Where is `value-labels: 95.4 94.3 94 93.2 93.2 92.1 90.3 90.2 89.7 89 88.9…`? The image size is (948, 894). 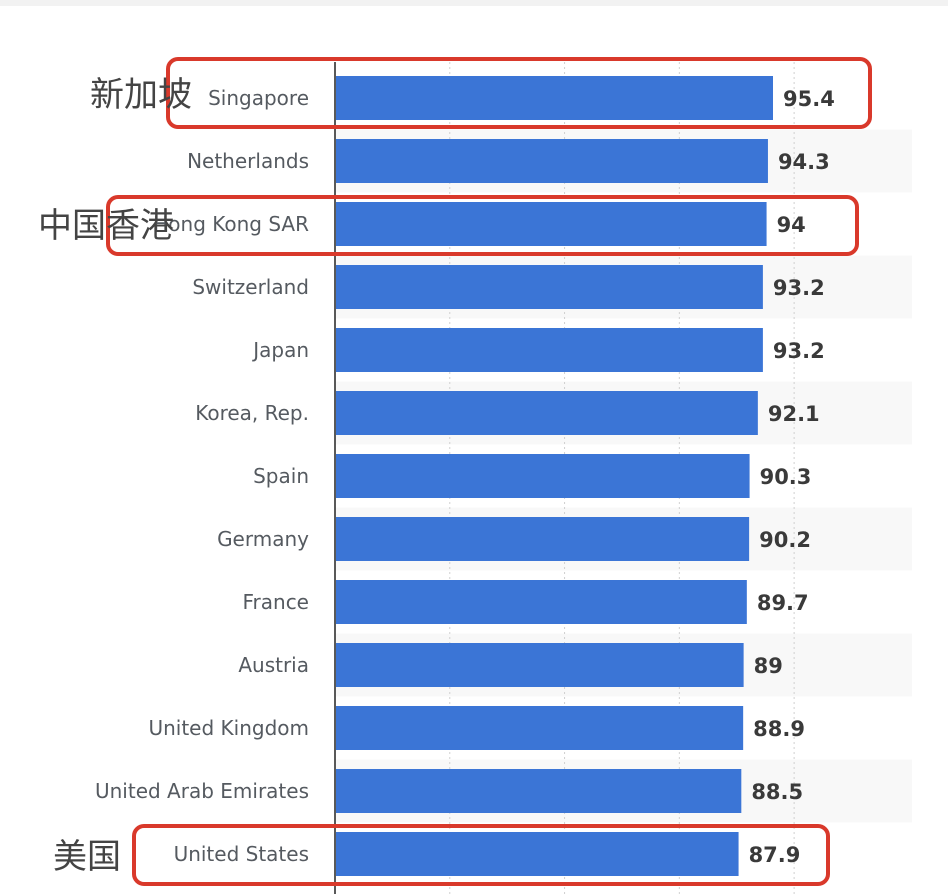 value-labels: 95.4 94.3 94 93.2 93.2 92.1 90.3 90.2 89.7 89 88.9… is located at coordinates (792, 477).